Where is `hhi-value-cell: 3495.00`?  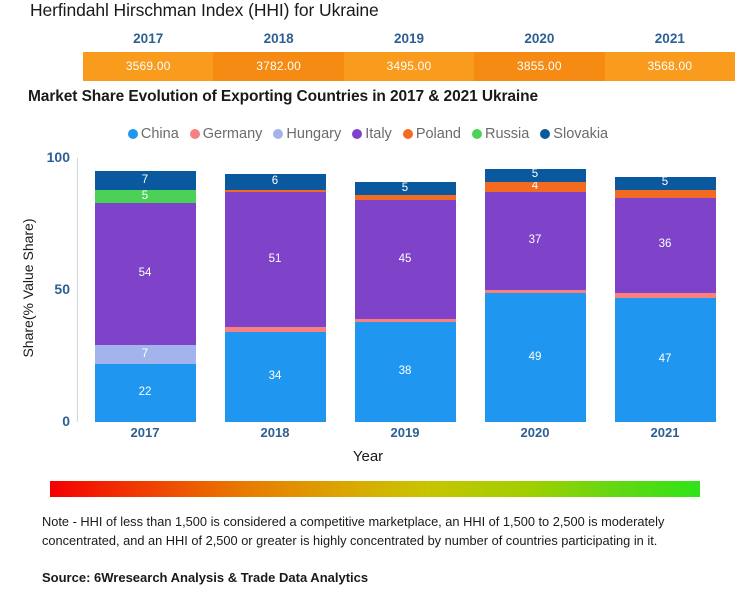 hhi-value-cell: 3495.00 is located at coordinates (409, 66).